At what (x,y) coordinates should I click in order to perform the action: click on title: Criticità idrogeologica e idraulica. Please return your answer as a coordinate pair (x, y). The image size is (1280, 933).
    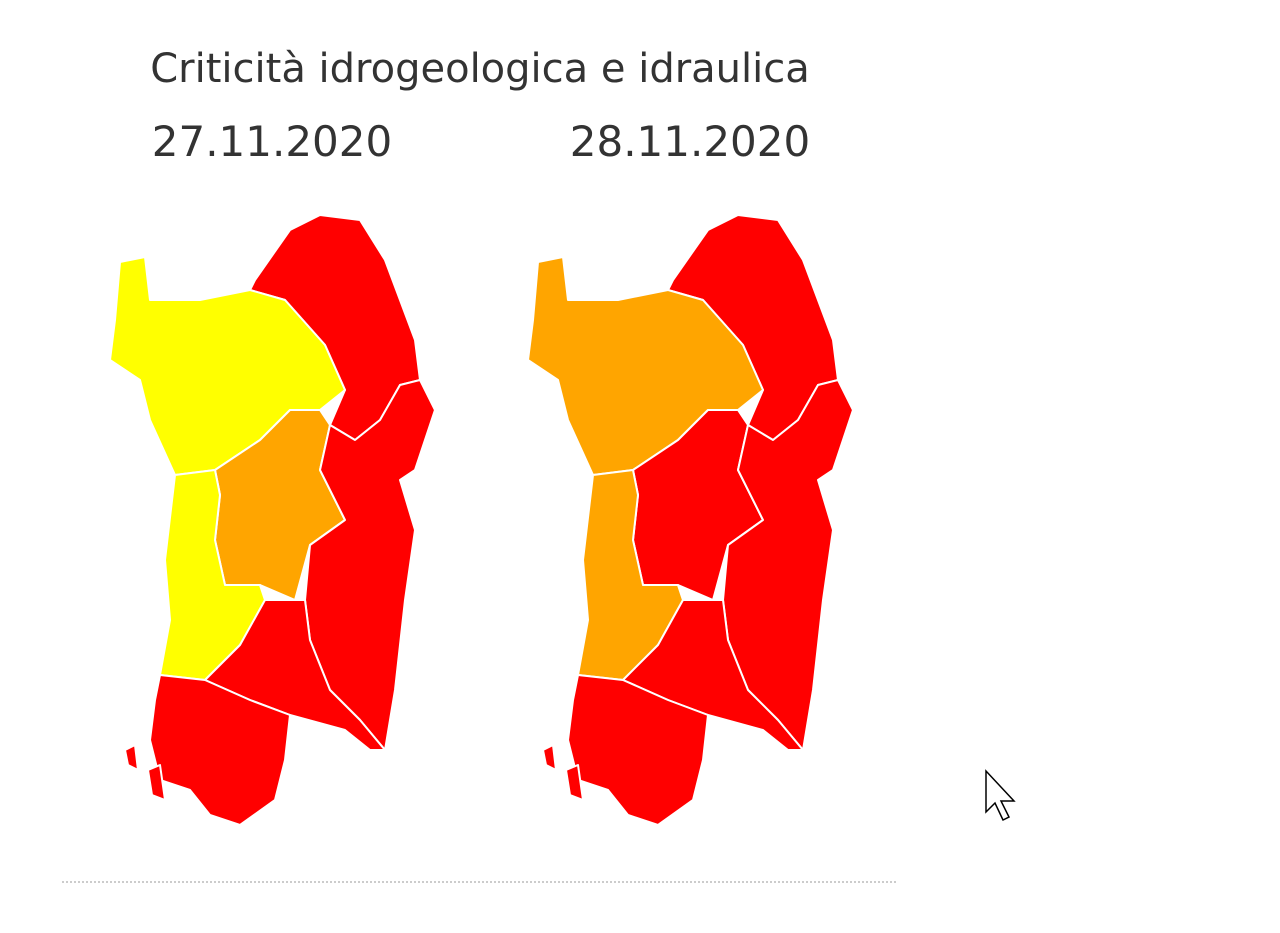
    Looking at the image, I should click on (480, 69).